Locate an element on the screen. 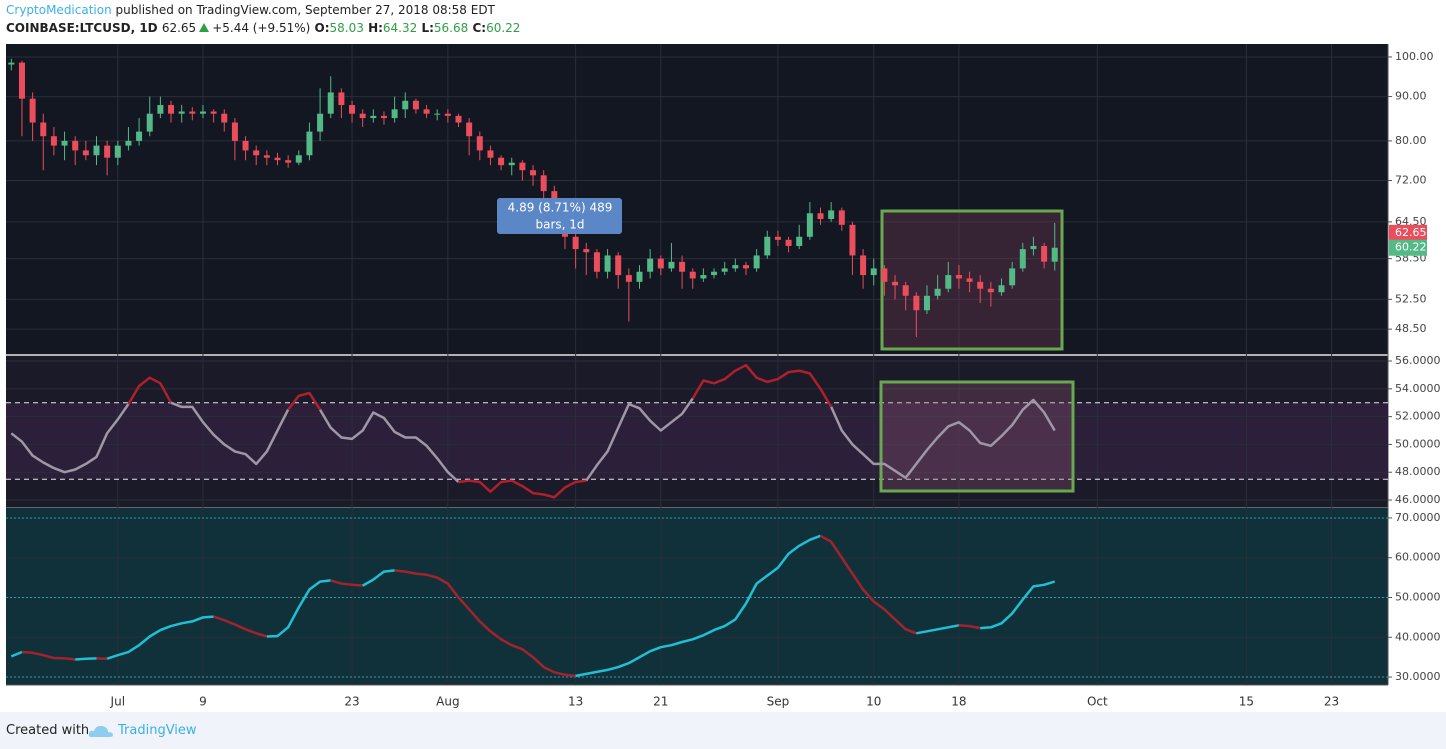 Image resolution: width=1446 pixels, height=749 pixels. created-with: Created with is located at coordinates (48, 730).